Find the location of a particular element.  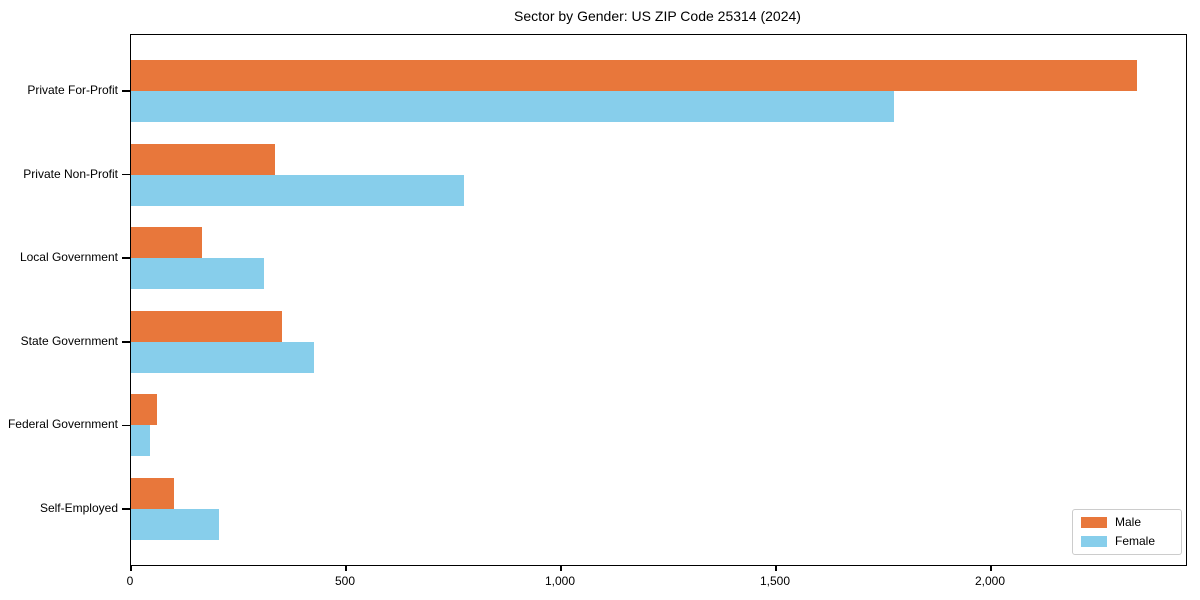

legend-swatch-female is located at coordinates (1094, 541).